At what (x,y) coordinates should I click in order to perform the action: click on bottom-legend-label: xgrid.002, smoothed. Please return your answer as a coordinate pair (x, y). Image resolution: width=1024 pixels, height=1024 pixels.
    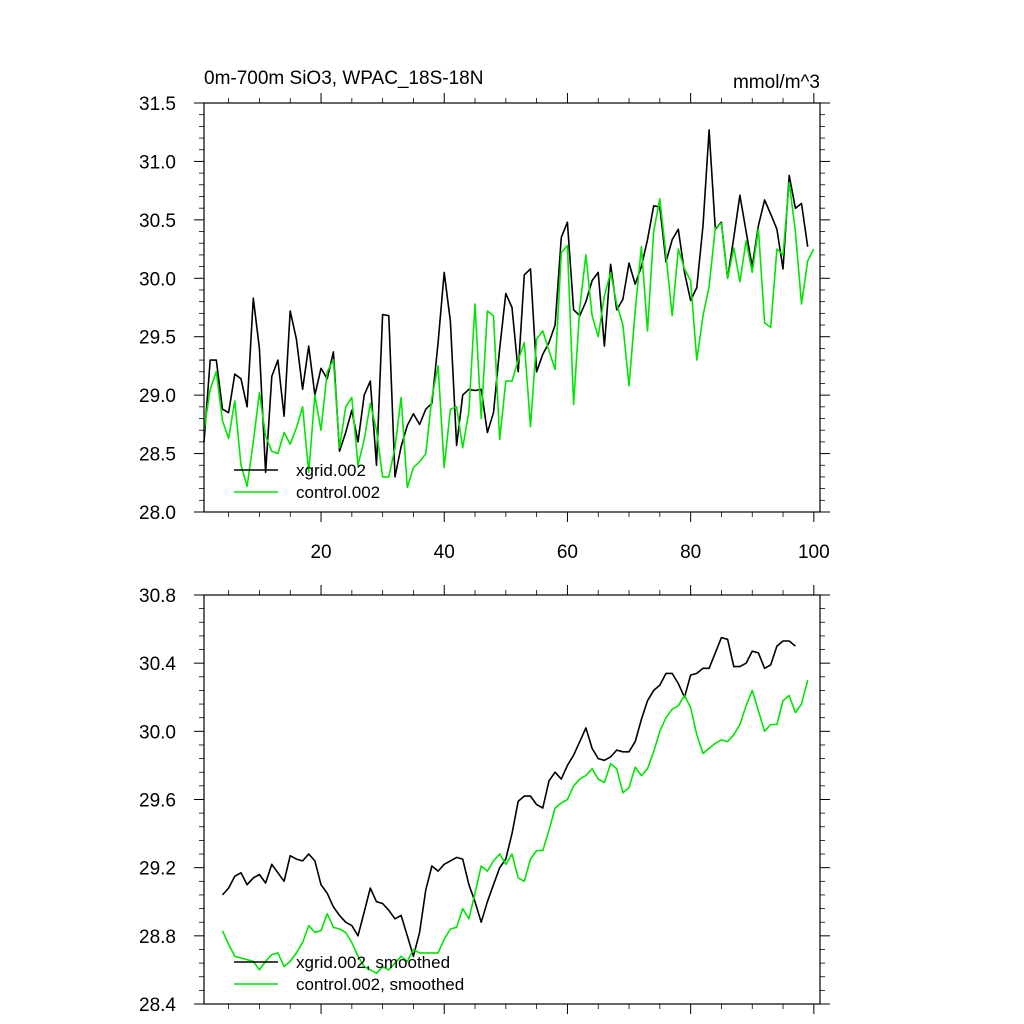
    Looking at the image, I should click on (373, 962).